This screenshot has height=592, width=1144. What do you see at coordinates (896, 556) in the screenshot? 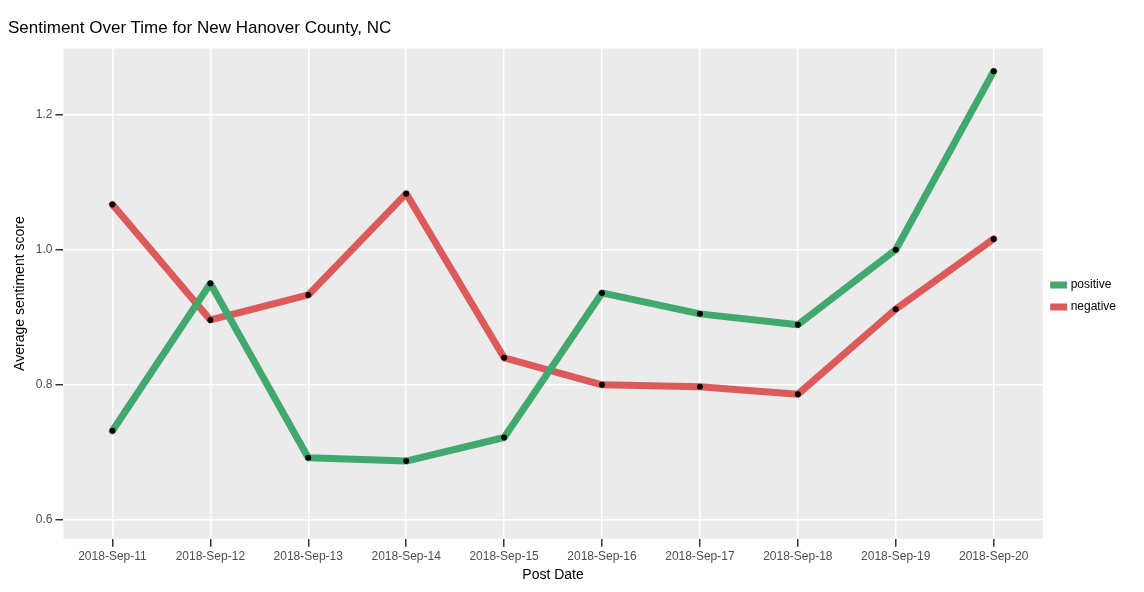
I see `x-tick-label: 2018-Sep-19` at bounding box center [896, 556].